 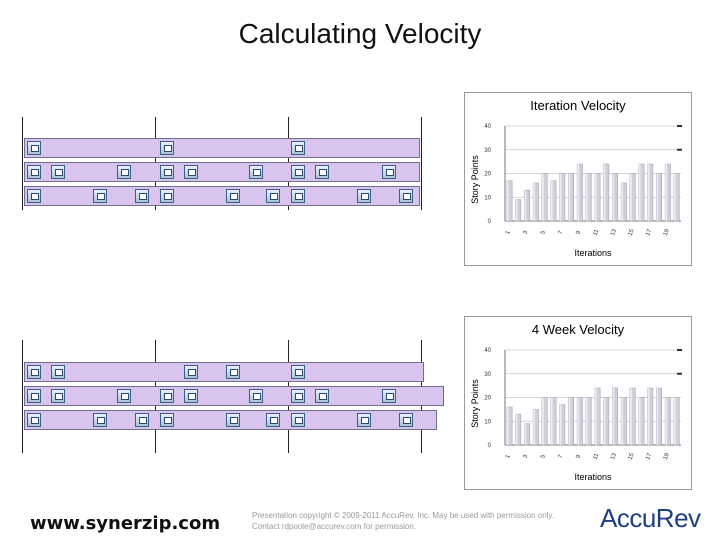 I want to click on x-axis-label: Iterations, so click(x=593, y=253).